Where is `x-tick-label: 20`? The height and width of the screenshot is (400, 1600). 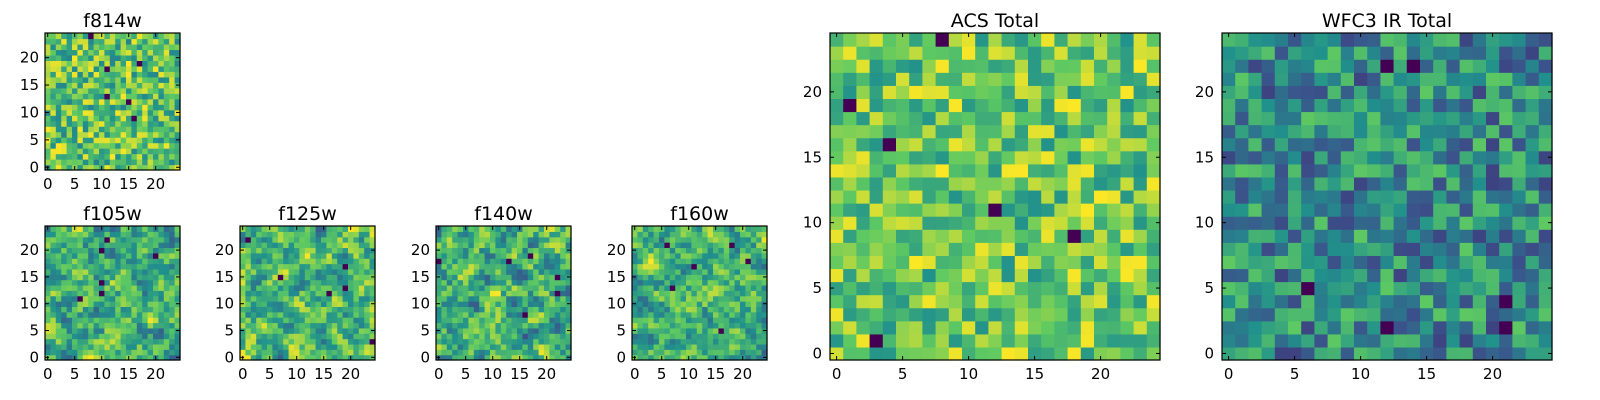 x-tick-label: 20 is located at coordinates (1100, 374).